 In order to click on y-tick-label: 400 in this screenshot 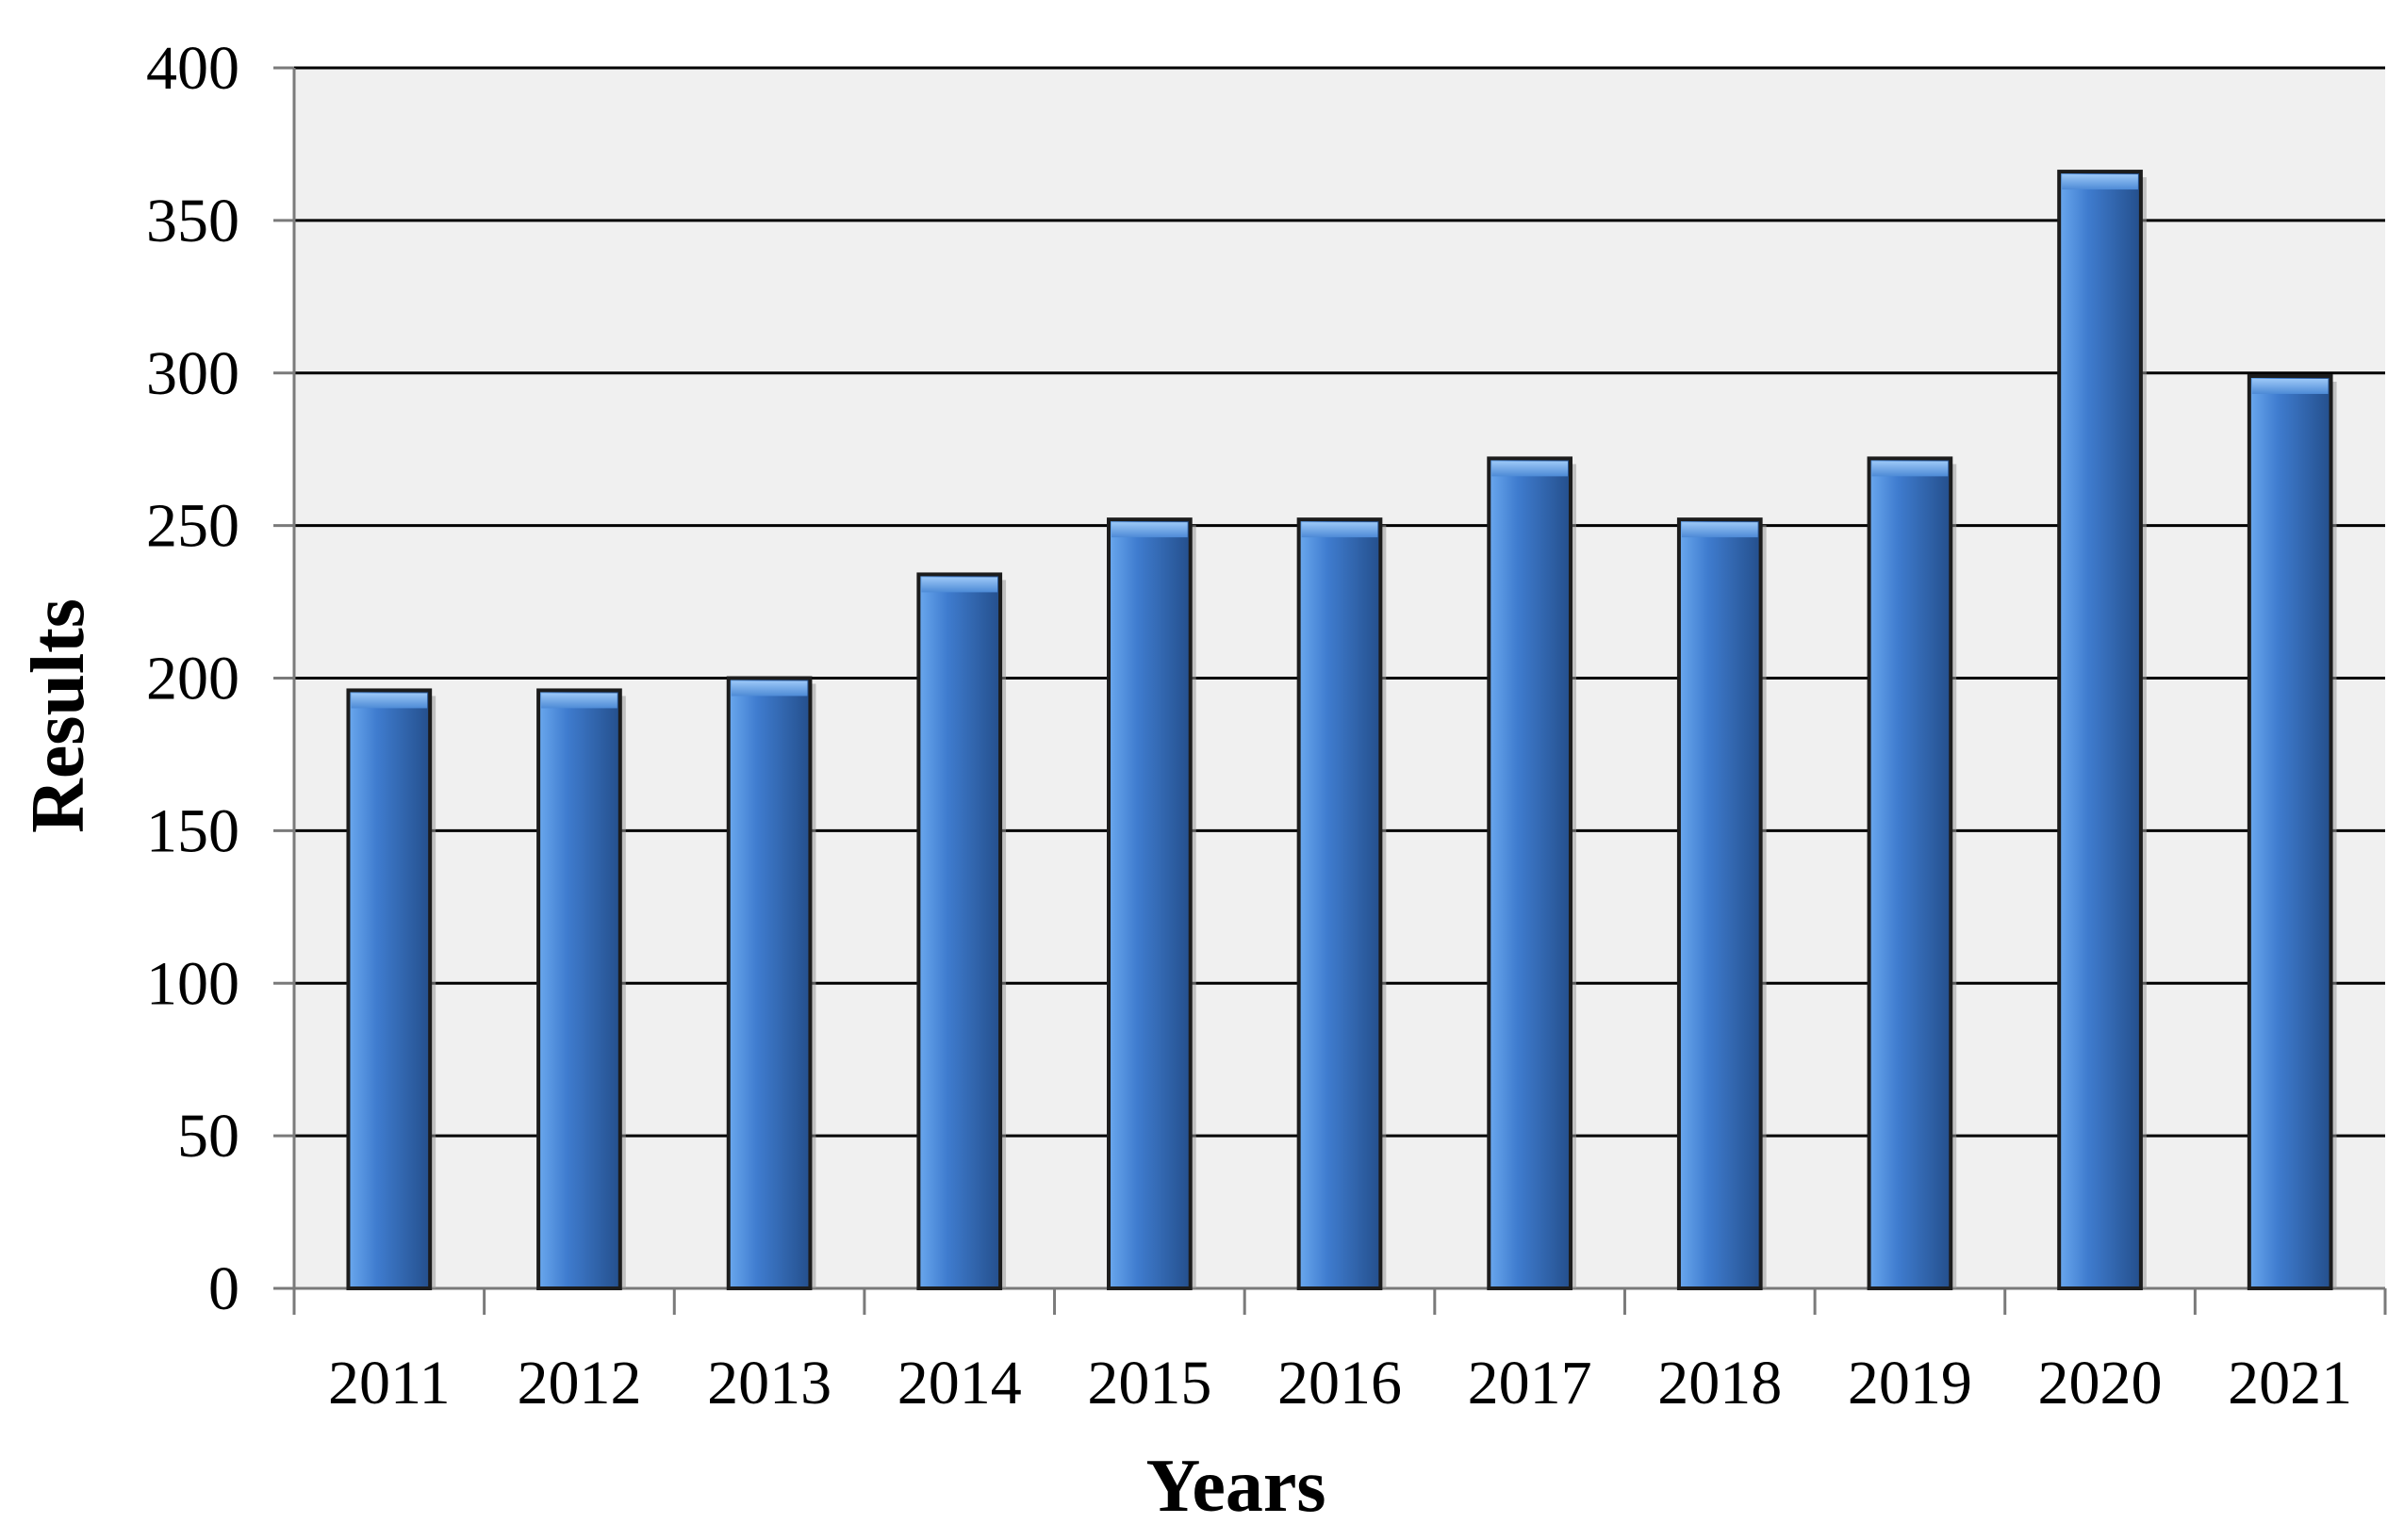, I will do `click(192, 68)`.